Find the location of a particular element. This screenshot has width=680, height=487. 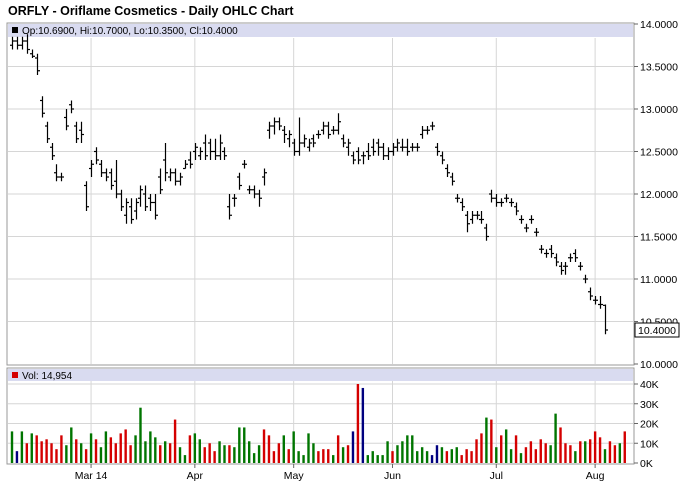

price-tick-label: 10.0000 is located at coordinates (659, 365).